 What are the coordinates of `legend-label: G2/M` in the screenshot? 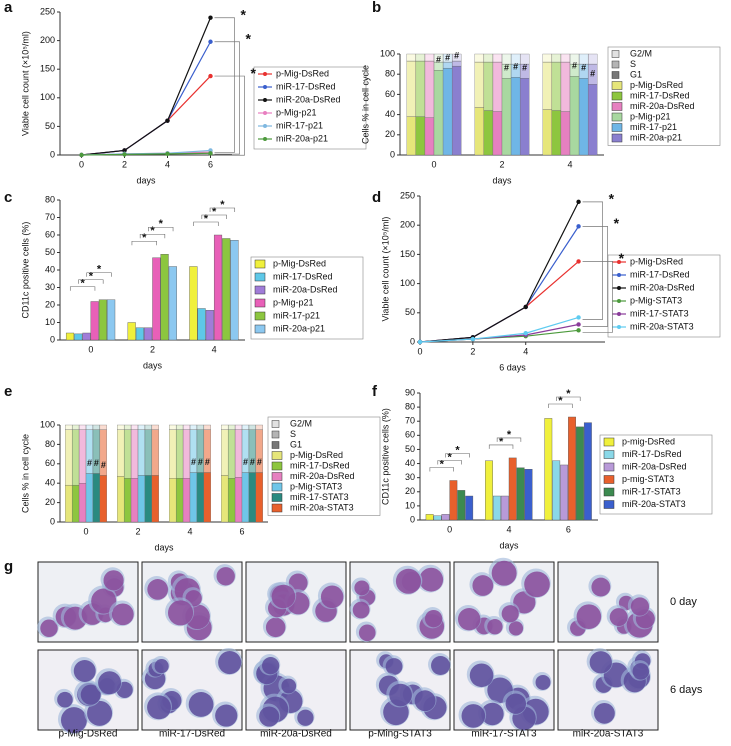 It's located at (301, 423).